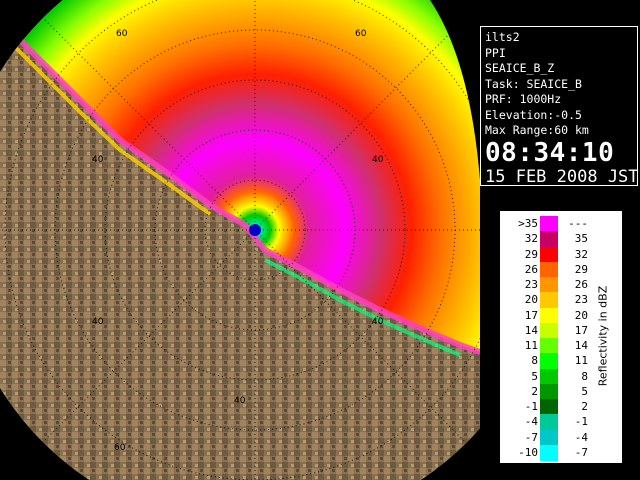 Image resolution: width=640 pixels, height=480 pixels. Describe the element at coordinates (581, 422) in the screenshot. I see `legend-upper-bound: -1` at that location.